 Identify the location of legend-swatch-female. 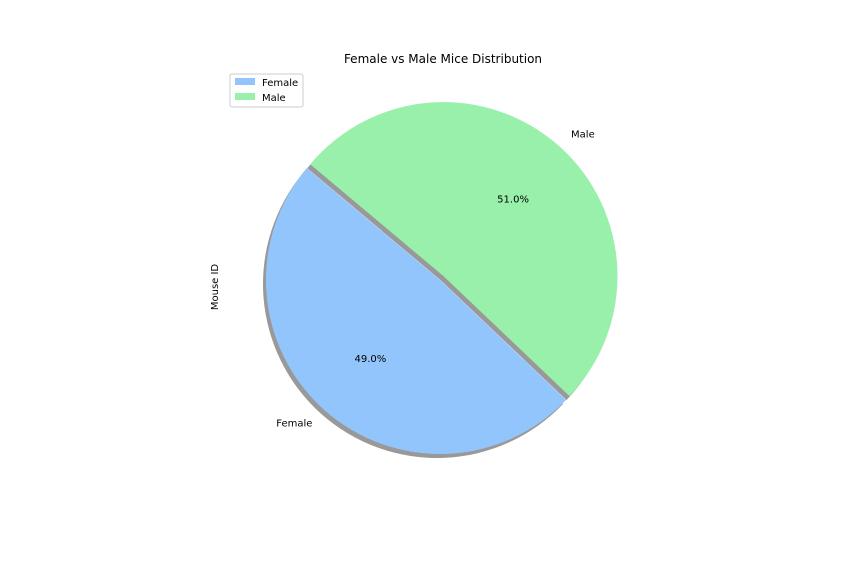
(245, 81).